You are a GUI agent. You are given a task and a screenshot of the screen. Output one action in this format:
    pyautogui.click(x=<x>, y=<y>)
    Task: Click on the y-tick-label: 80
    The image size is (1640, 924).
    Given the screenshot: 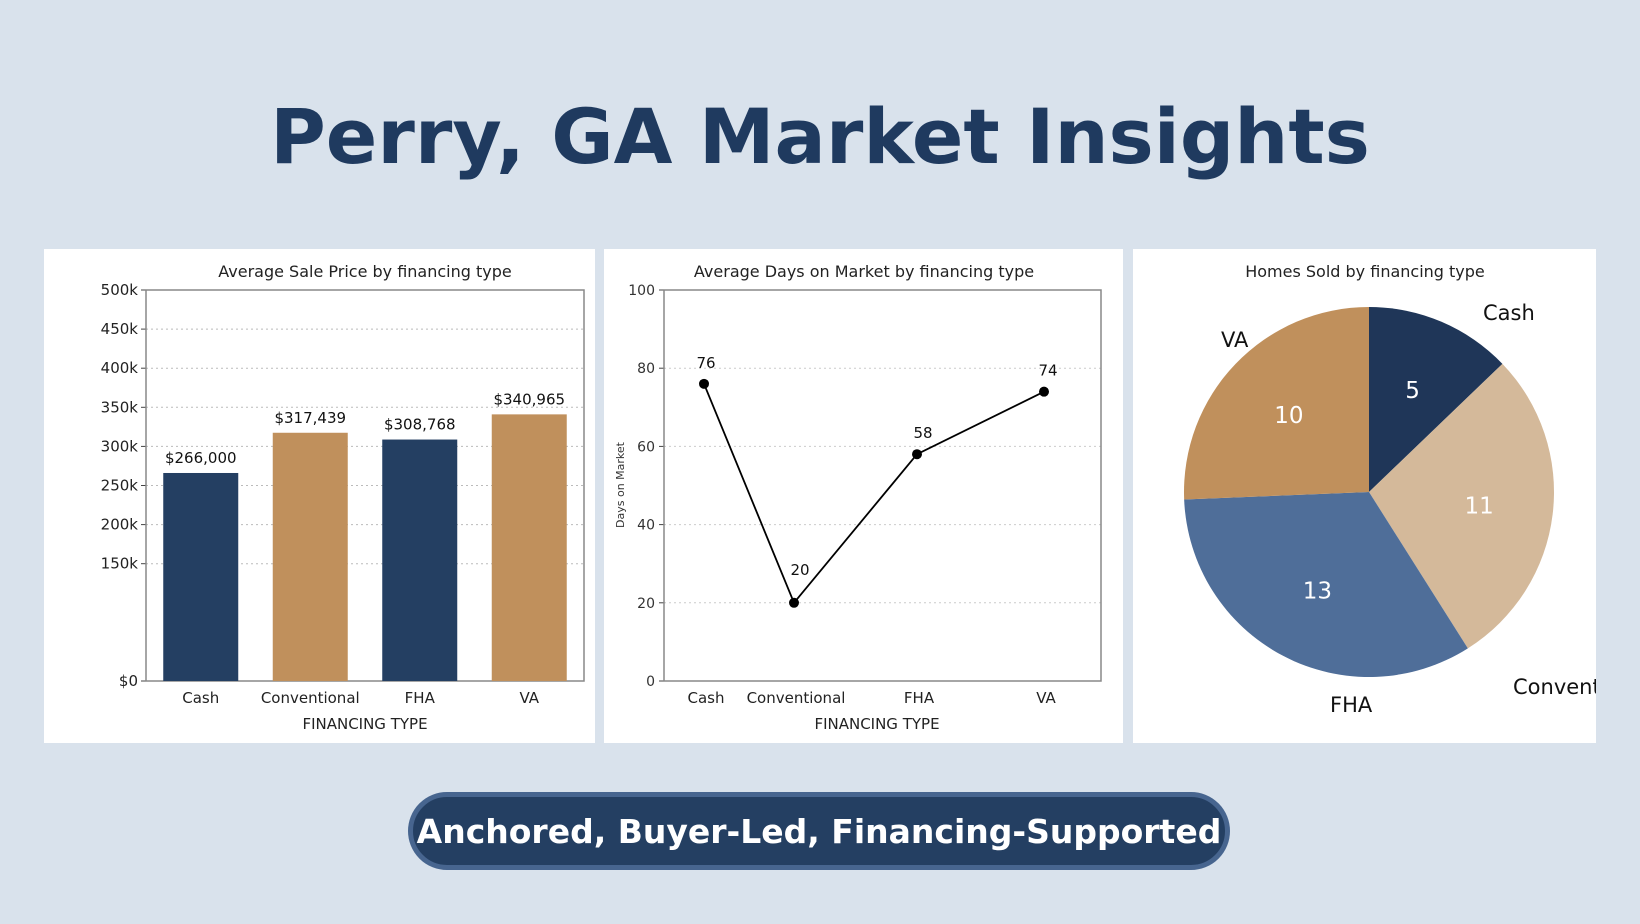 What is the action you would take?
    pyautogui.click(x=646, y=369)
    